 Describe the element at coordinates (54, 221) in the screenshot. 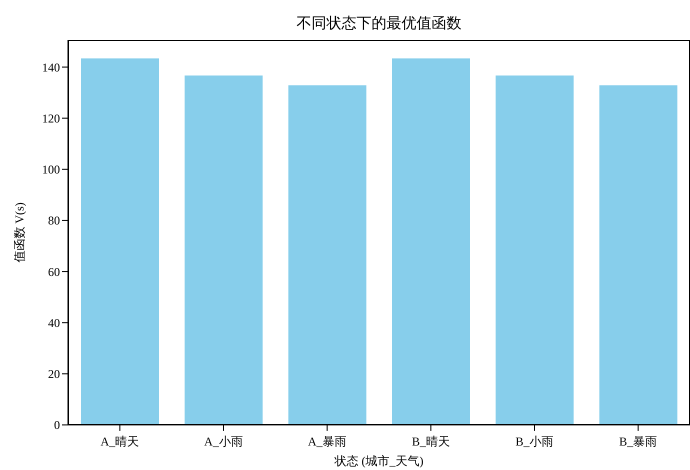

I see `y-tick-label: 80` at that location.